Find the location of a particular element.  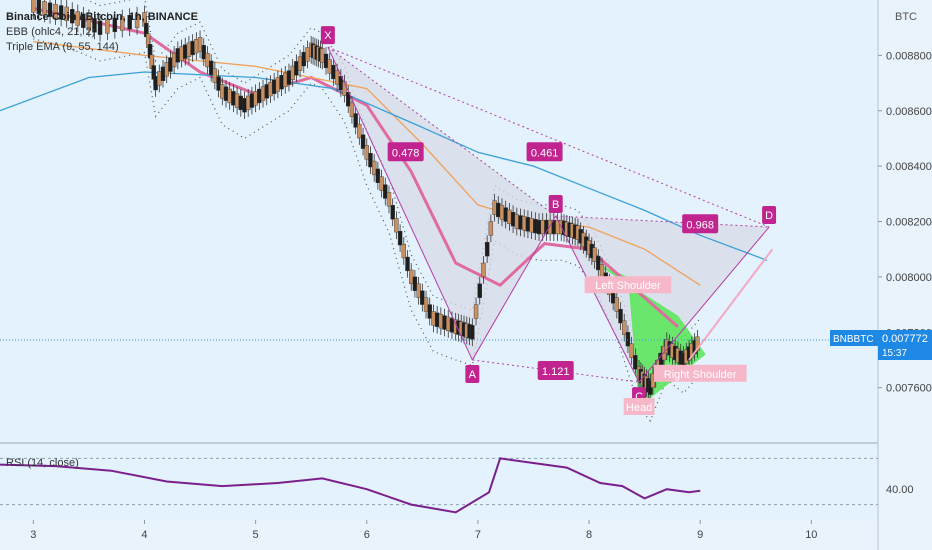

ratio-label: 1.121 is located at coordinates (556, 372).